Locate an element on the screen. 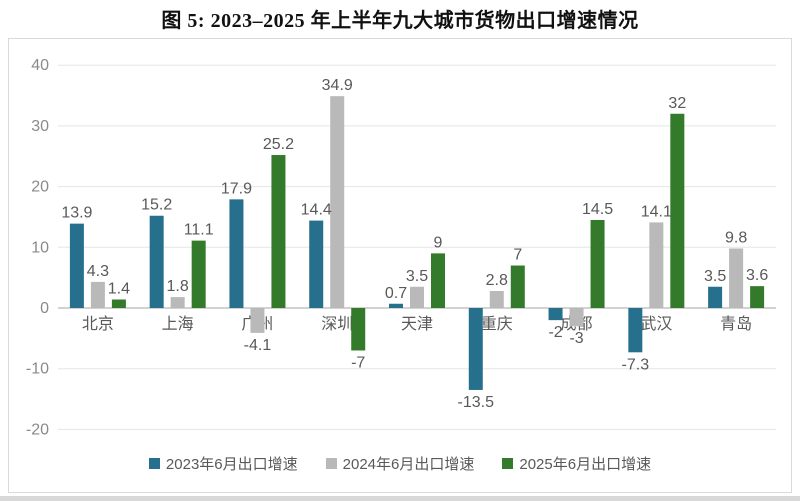  value-label-重庆-2025年6月出口增速: 7 is located at coordinates (517, 255).